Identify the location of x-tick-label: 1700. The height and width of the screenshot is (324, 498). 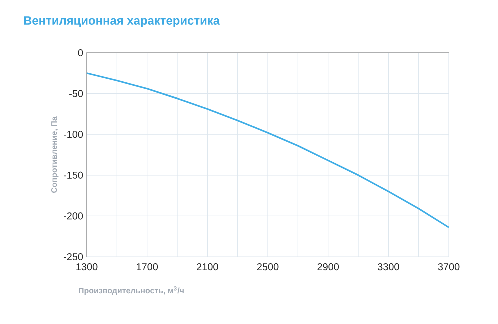
(147, 267).